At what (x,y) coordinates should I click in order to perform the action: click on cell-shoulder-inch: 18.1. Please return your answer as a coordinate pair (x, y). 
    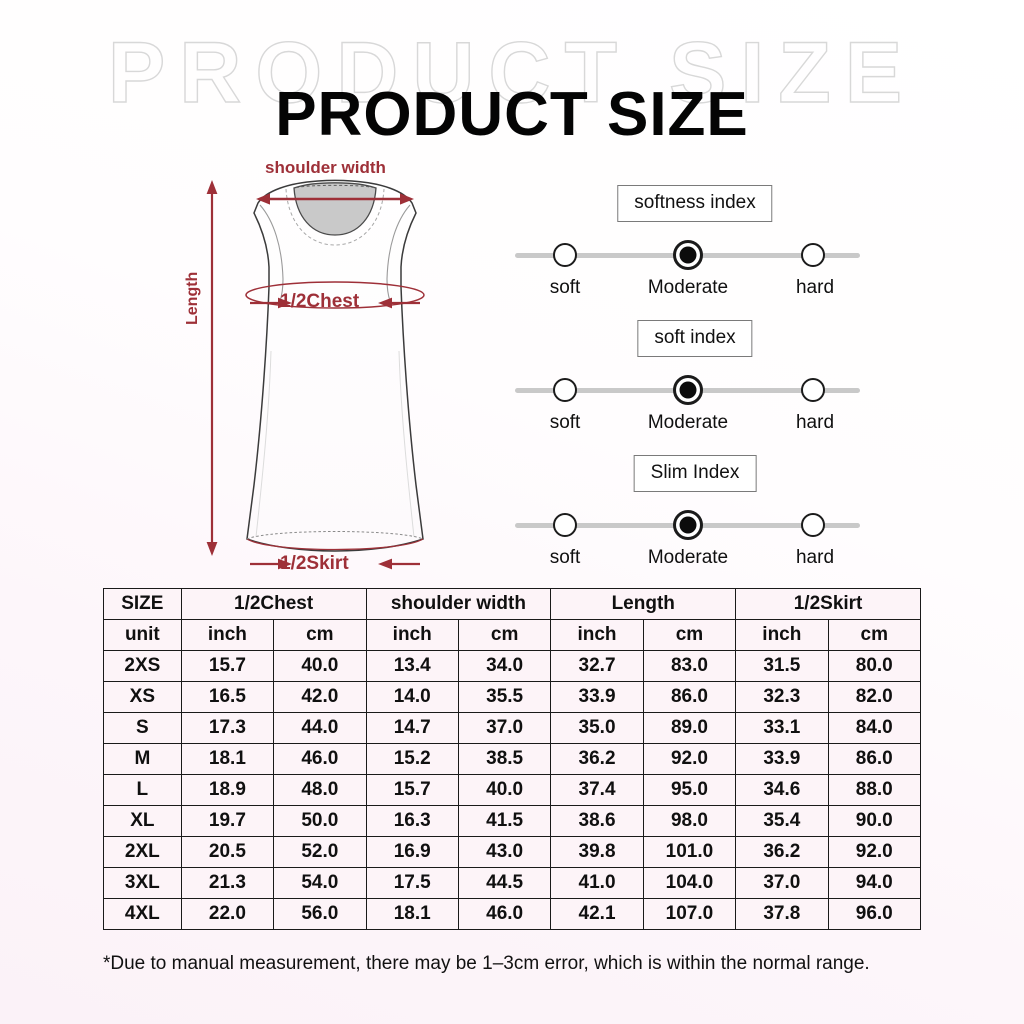
    Looking at the image, I should click on (412, 914).